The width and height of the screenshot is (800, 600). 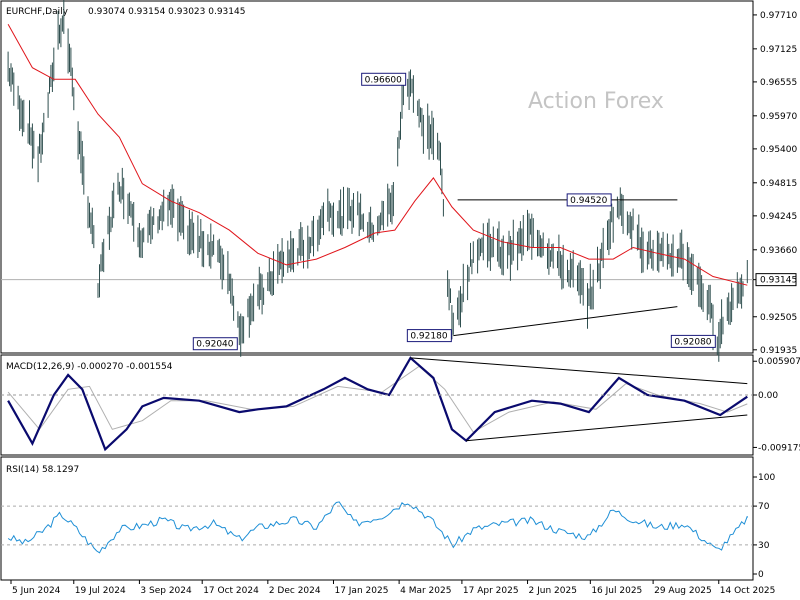 What do you see at coordinates (778, 150) in the screenshot?
I see `price-tick-label: 0.95400` at bounding box center [778, 150].